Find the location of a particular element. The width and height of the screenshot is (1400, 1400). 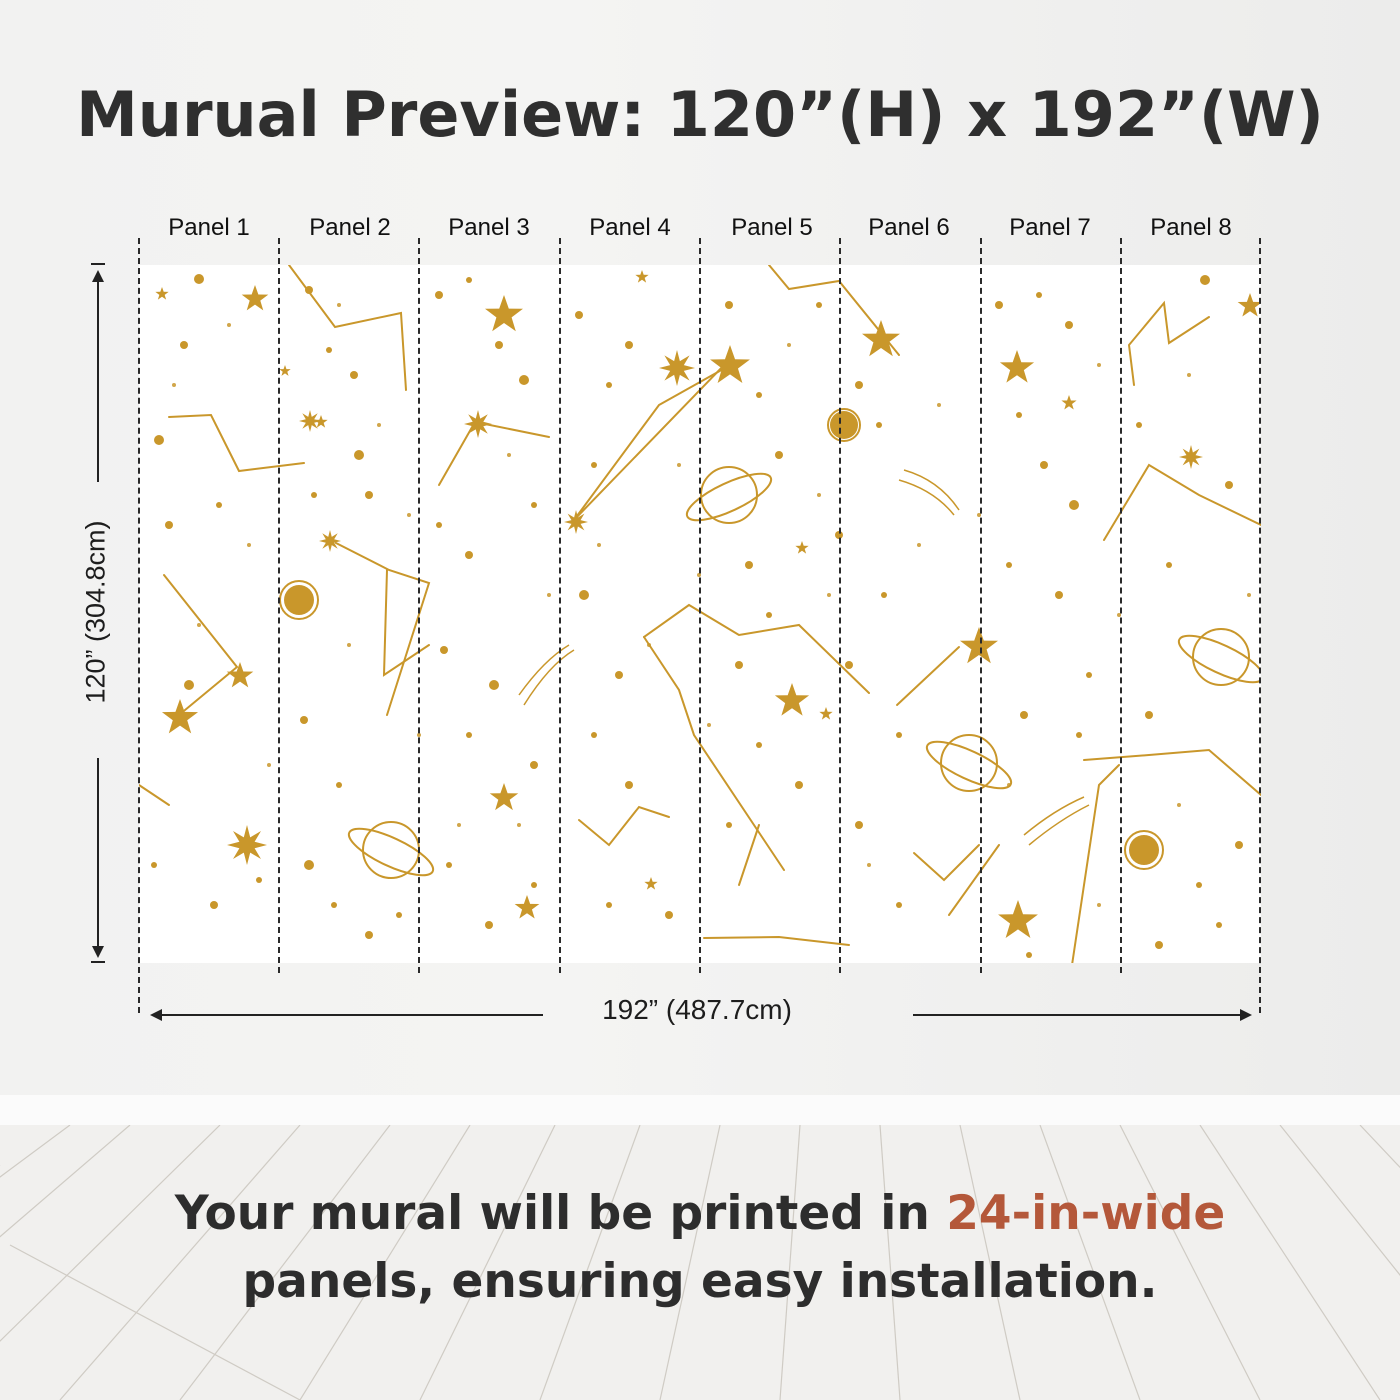

arrow-right-icon is located at coordinates (1246, 1015).